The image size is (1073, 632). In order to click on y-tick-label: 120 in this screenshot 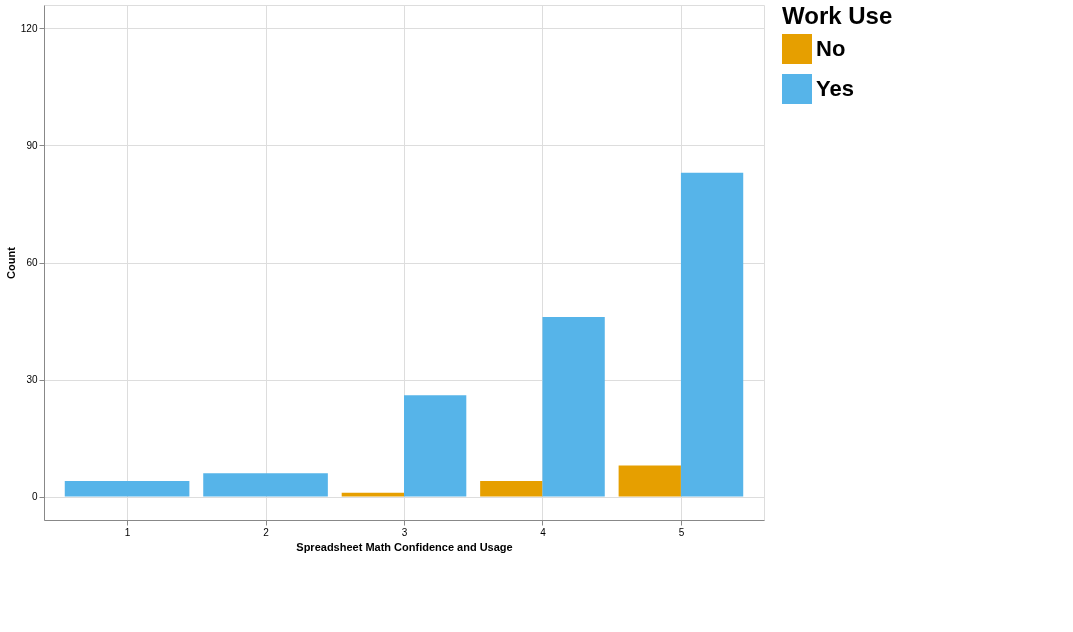, I will do `click(29, 28)`.